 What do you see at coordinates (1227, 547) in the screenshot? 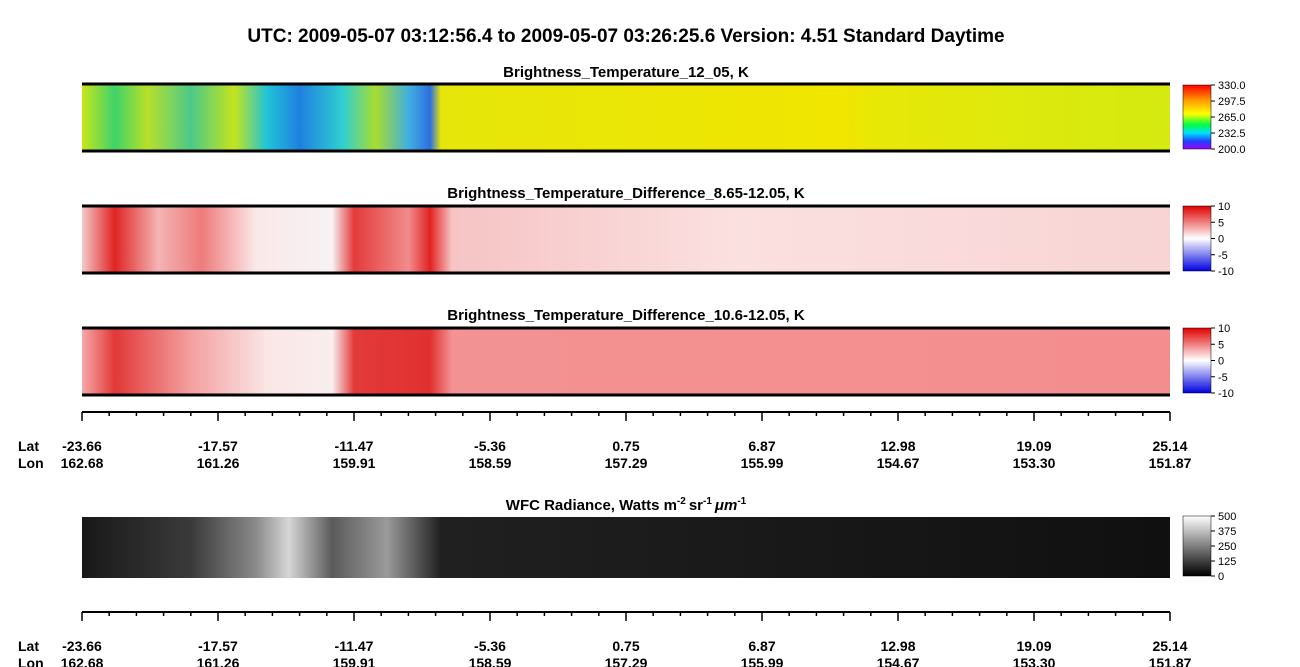
I see `colorbar-label: 250` at bounding box center [1227, 547].